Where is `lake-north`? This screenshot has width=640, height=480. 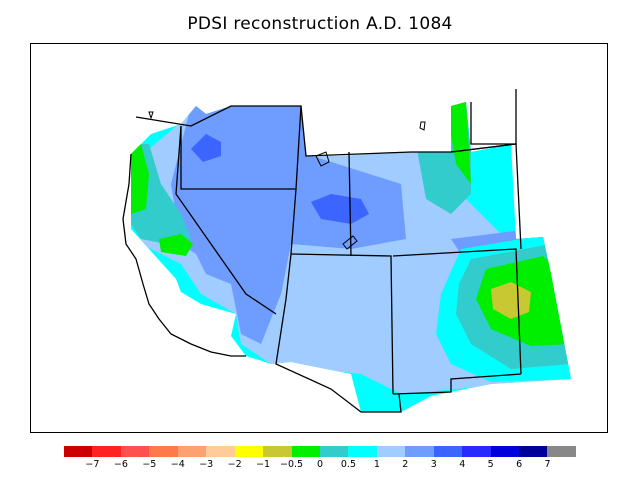 lake-north is located at coordinates (151, 115).